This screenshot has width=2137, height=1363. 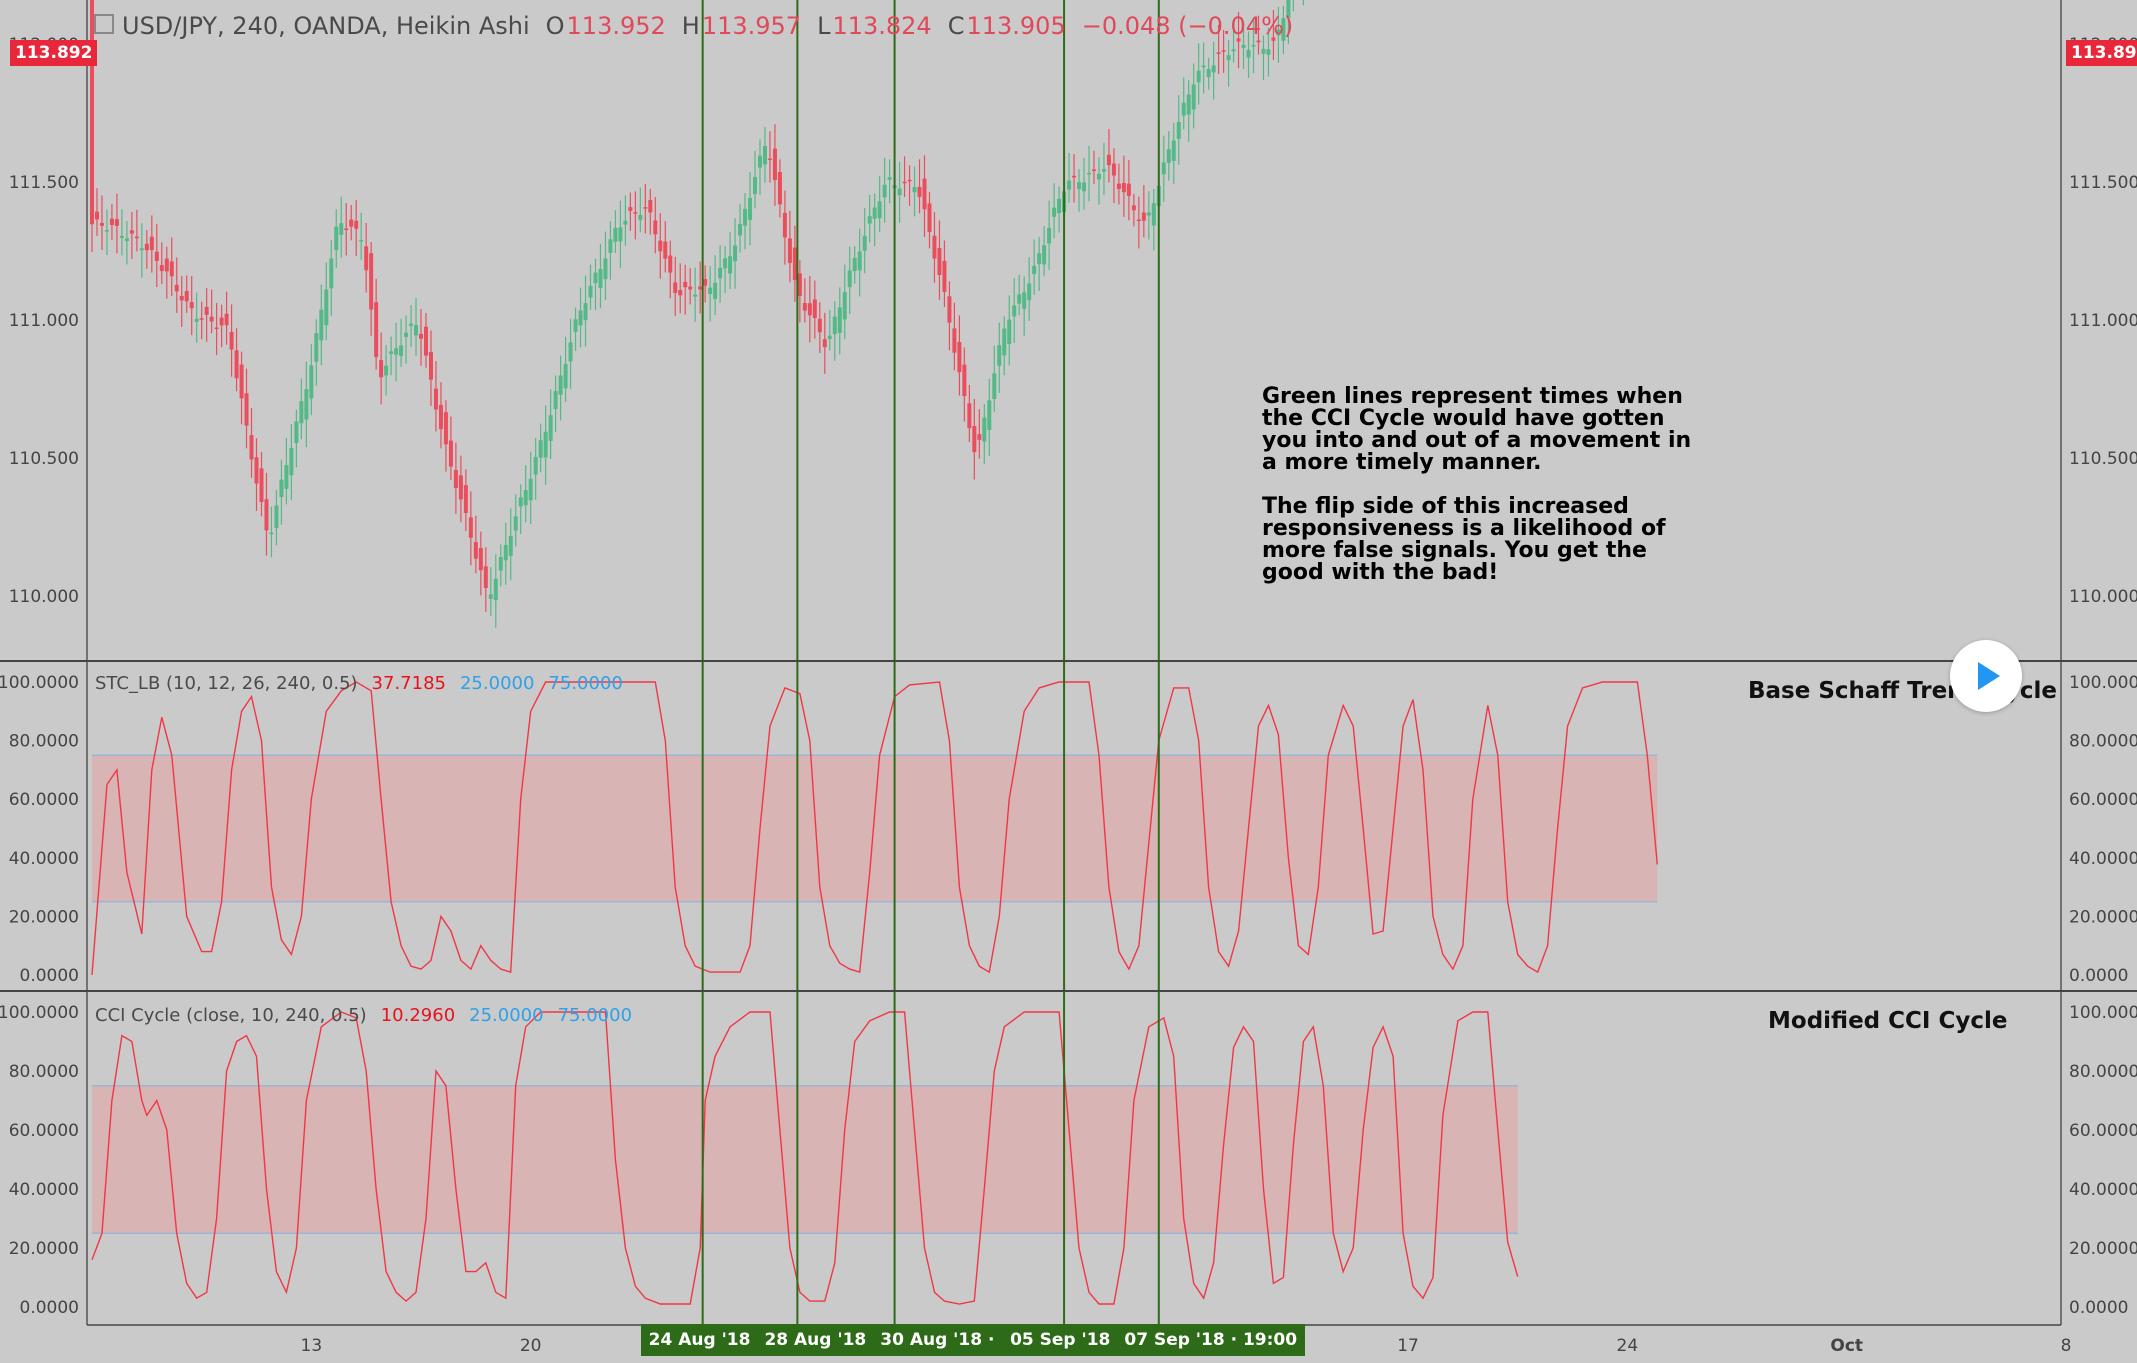 I want to click on cci-panel-title: Modified CCI Cycle, so click(x=1888, y=1021).